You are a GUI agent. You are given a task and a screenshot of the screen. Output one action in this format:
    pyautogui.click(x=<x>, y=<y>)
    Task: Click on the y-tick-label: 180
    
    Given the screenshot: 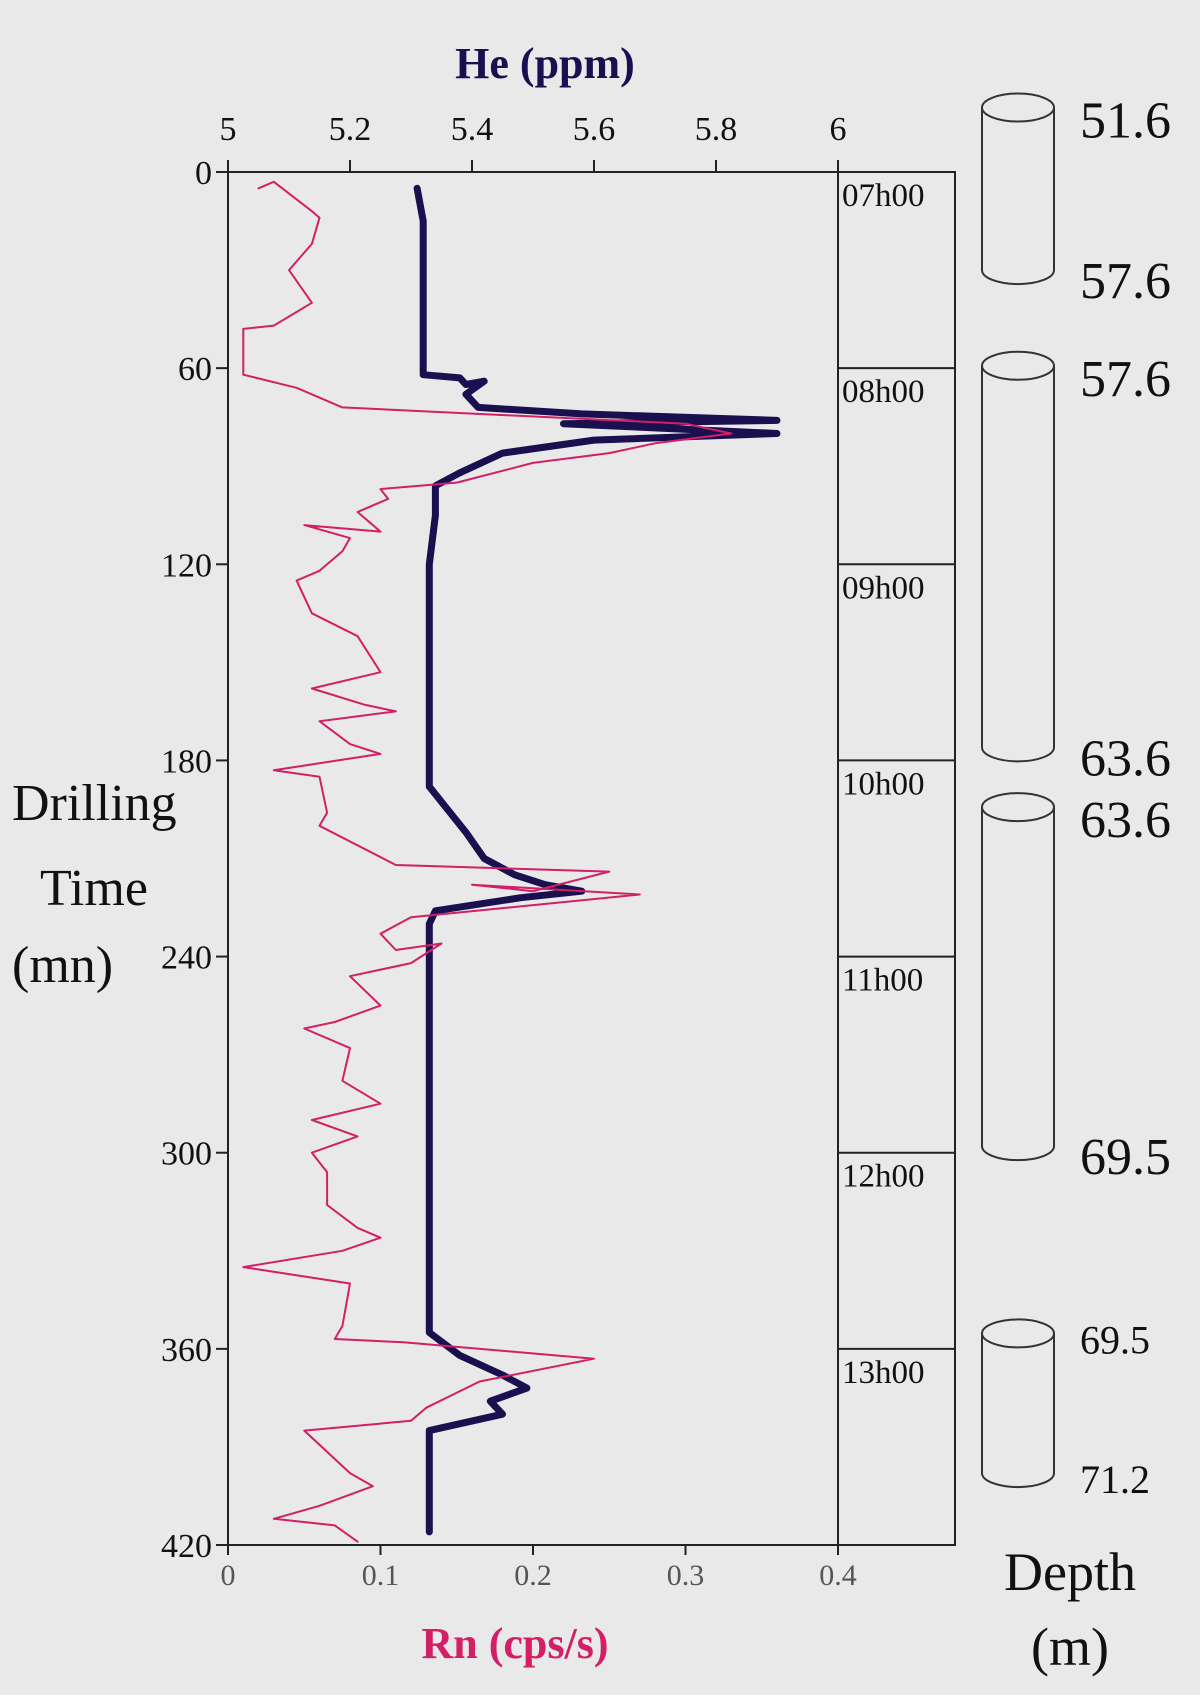 What is the action you would take?
    pyautogui.click(x=186, y=761)
    